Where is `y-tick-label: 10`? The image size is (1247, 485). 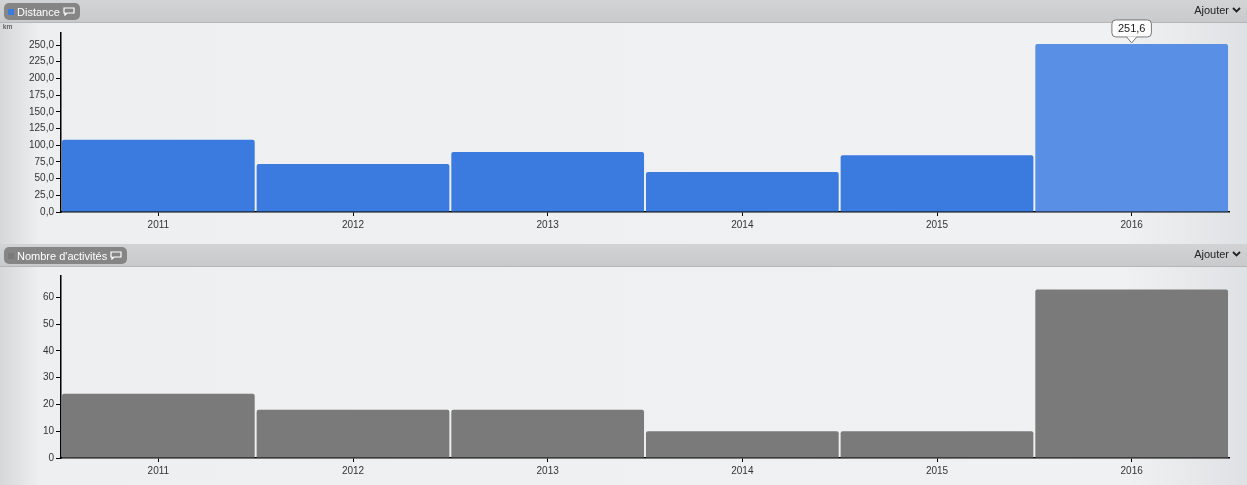
y-tick-label: 10 is located at coordinates (48, 430).